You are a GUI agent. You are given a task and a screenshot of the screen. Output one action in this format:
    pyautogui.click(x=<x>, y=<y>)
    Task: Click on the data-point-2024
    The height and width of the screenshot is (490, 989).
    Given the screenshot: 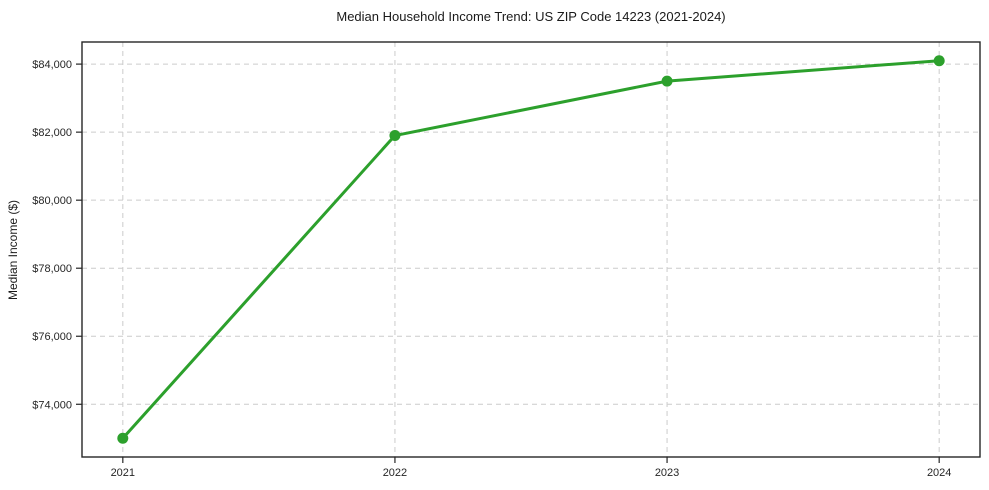 What is the action you would take?
    pyautogui.click(x=939, y=61)
    